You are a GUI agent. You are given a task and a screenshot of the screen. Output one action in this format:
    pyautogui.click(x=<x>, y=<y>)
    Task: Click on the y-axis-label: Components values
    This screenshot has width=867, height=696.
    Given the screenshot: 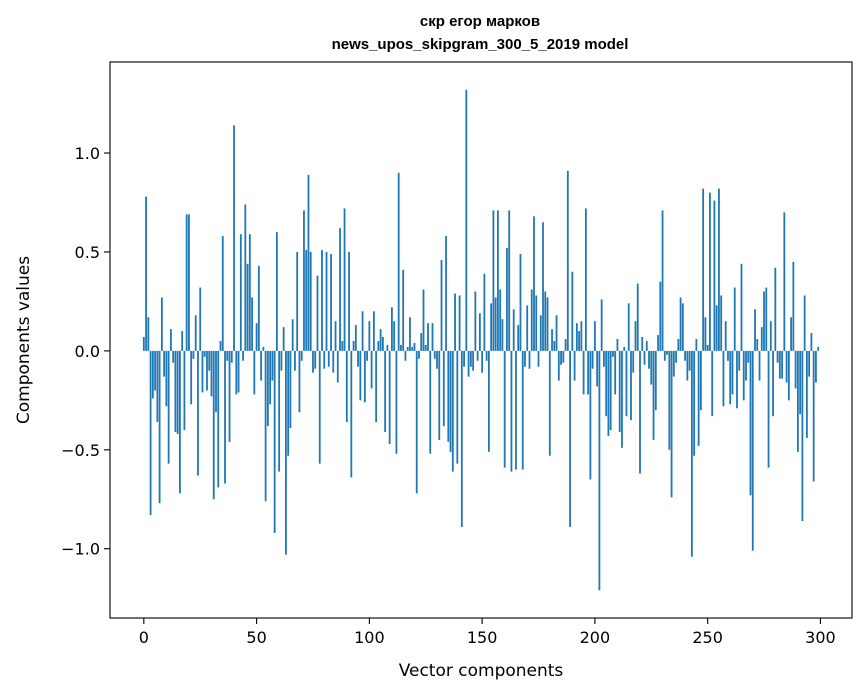 What is the action you would take?
    pyautogui.click(x=24, y=340)
    